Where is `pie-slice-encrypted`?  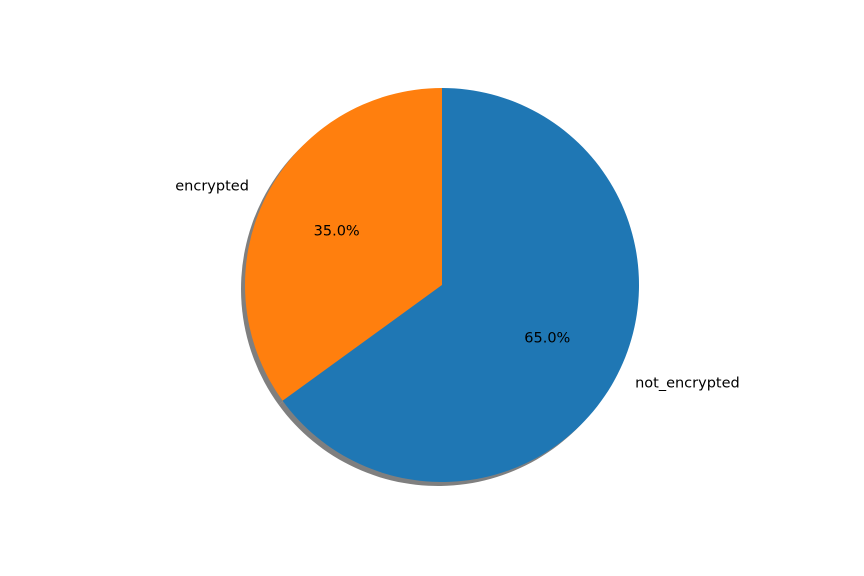 pie-slice-encrypted is located at coordinates (343, 244).